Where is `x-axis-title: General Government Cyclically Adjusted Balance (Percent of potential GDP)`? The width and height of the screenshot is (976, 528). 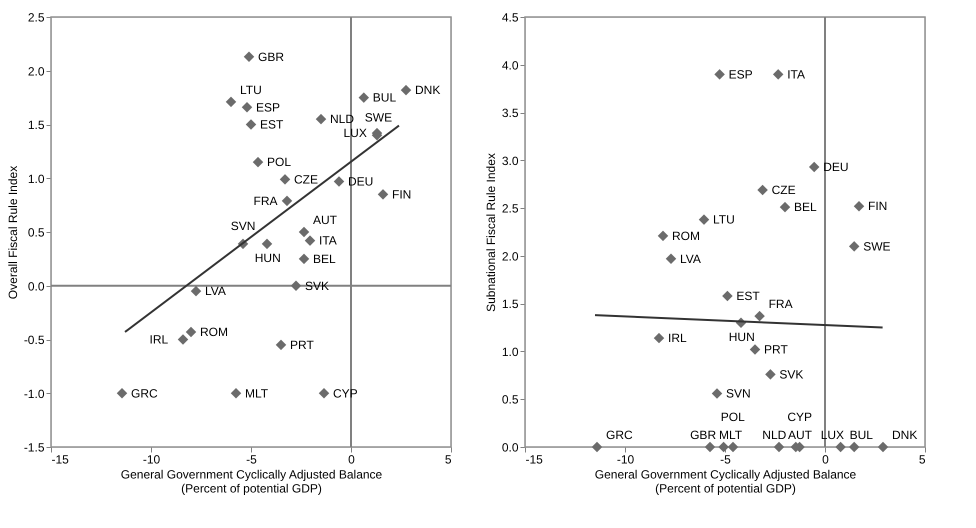 x-axis-title: General Government Cyclically Adjusted Balance (Percent of potential GDP) is located at coordinates (251, 482).